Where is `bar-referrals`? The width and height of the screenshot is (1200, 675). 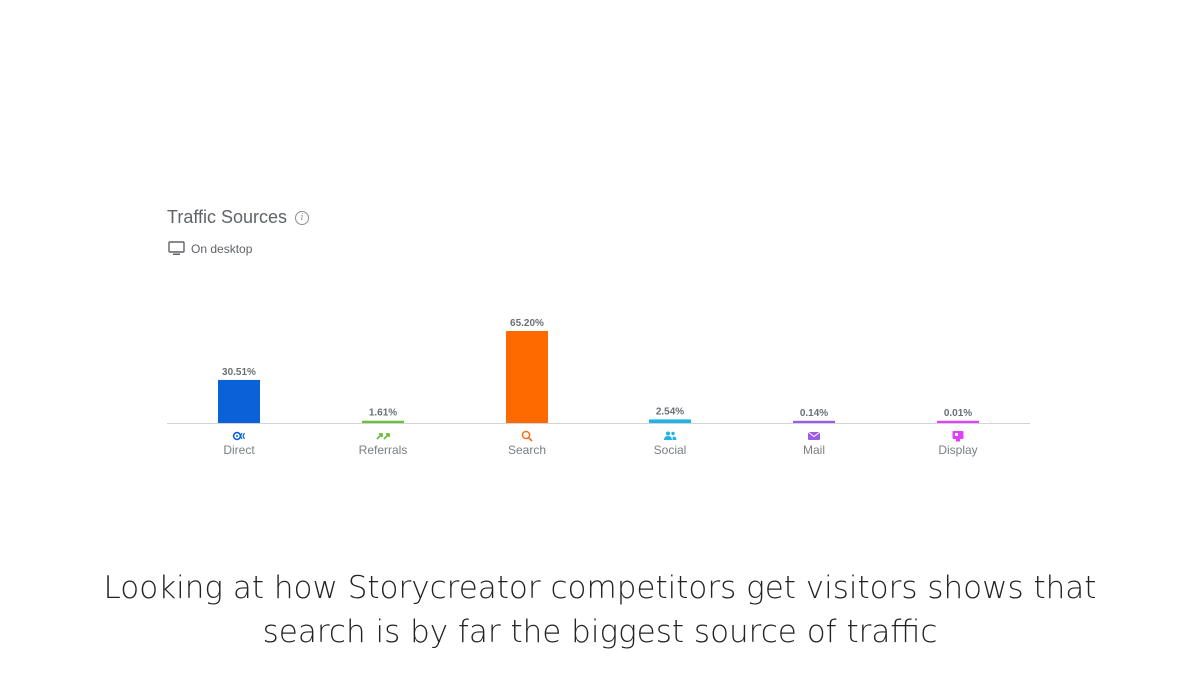 bar-referrals is located at coordinates (383, 421).